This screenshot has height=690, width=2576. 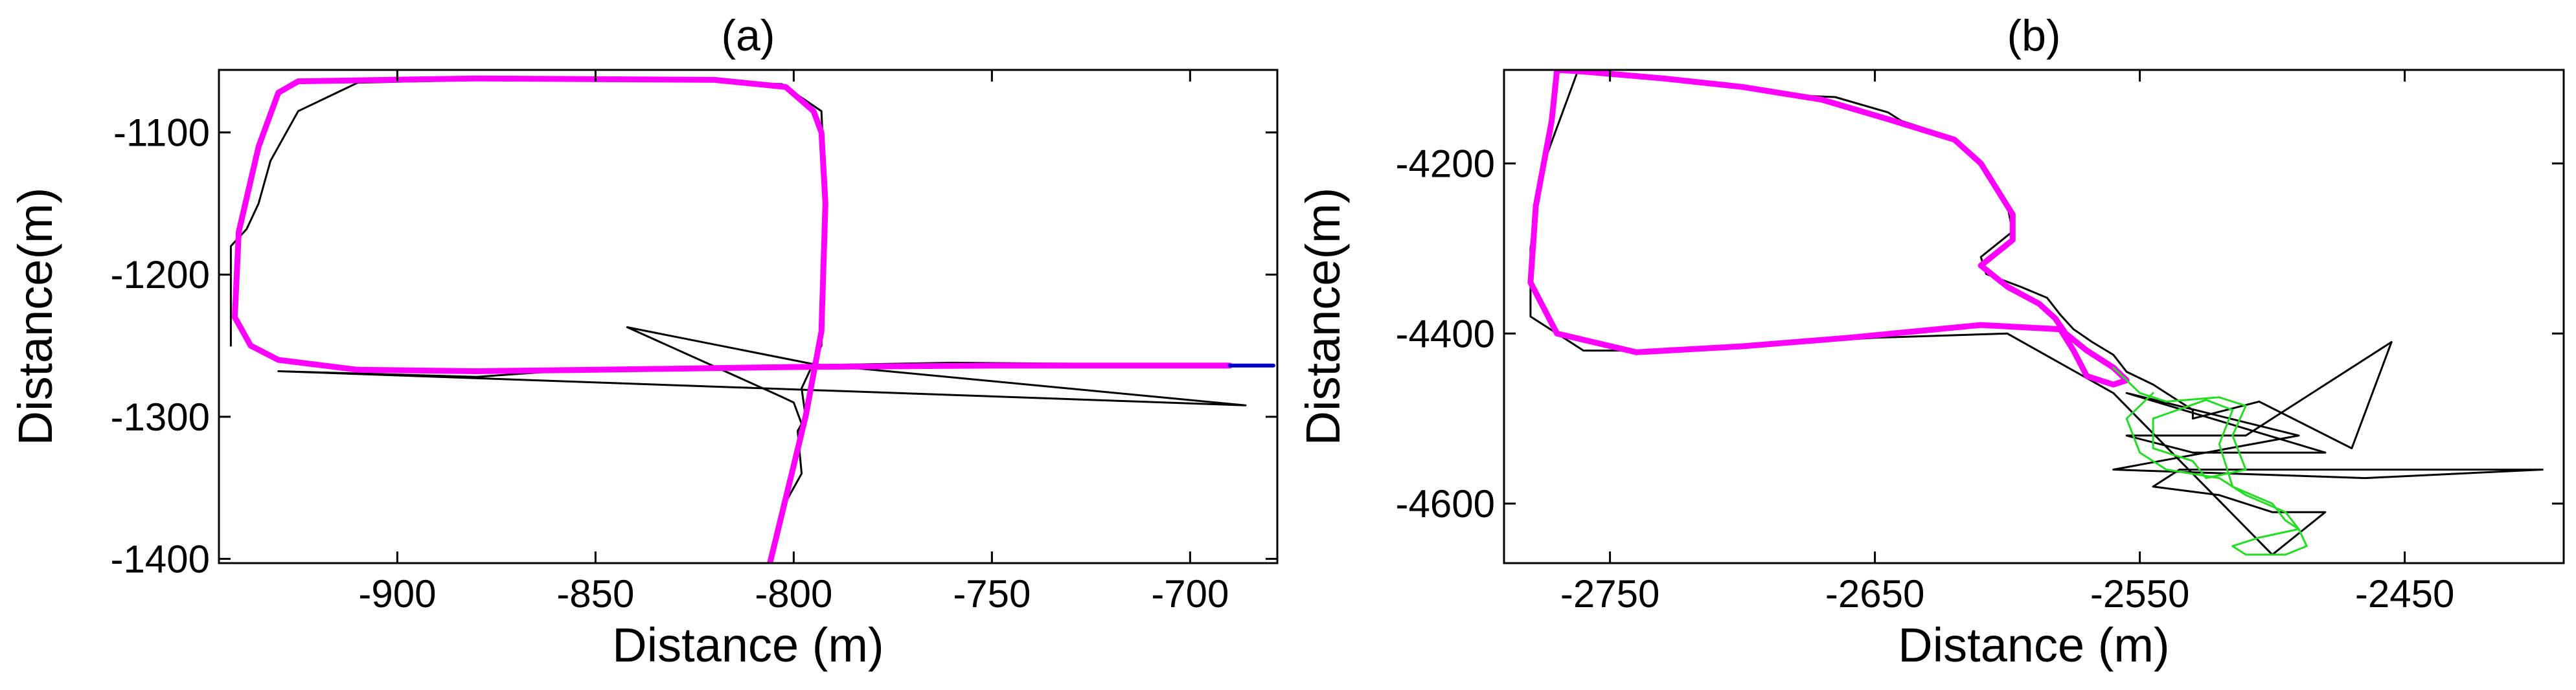 What do you see at coordinates (595, 594) in the screenshot?
I see `x-tick-label: -850` at bounding box center [595, 594].